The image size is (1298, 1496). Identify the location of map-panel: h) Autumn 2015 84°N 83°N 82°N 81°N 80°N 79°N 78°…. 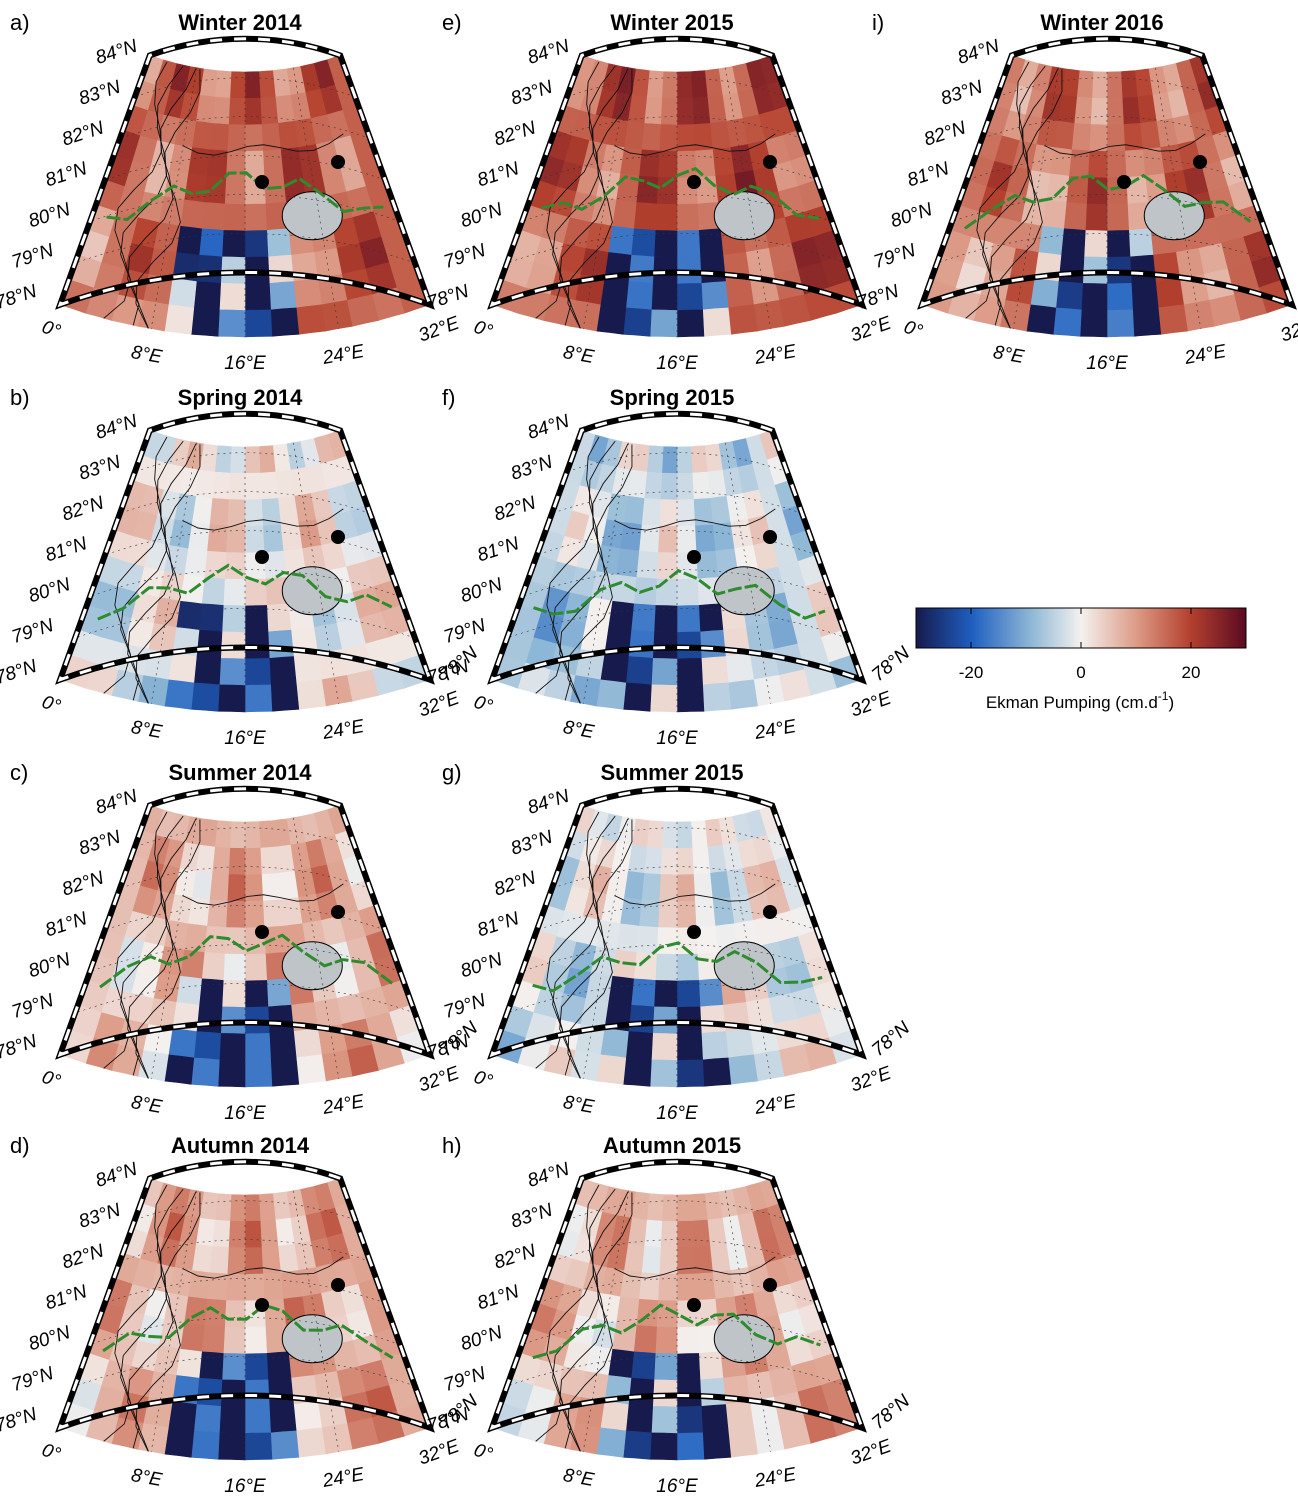
(669, 1314).